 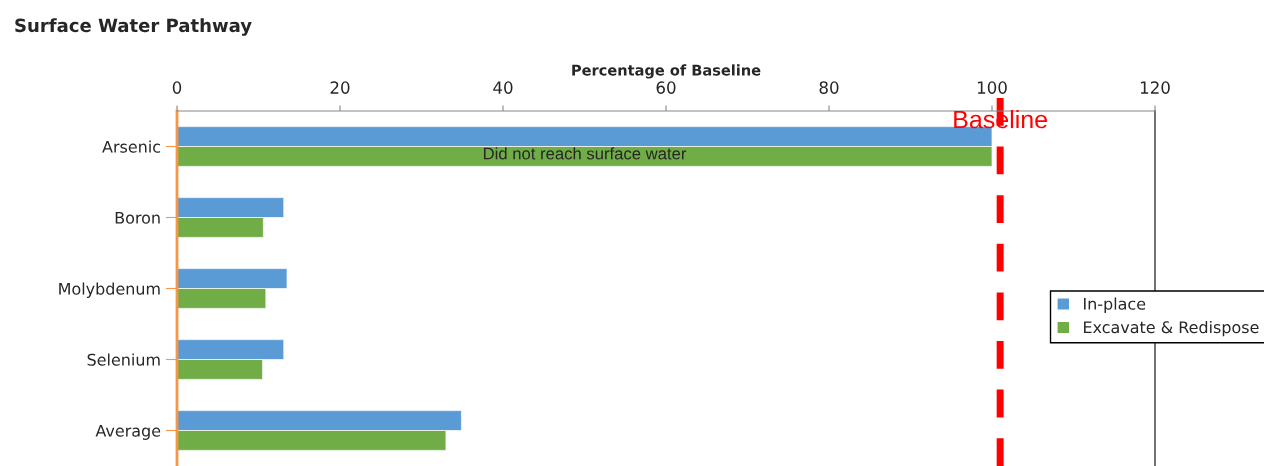 I want to click on annotation: Did not reach surface water, so click(x=585, y=153).